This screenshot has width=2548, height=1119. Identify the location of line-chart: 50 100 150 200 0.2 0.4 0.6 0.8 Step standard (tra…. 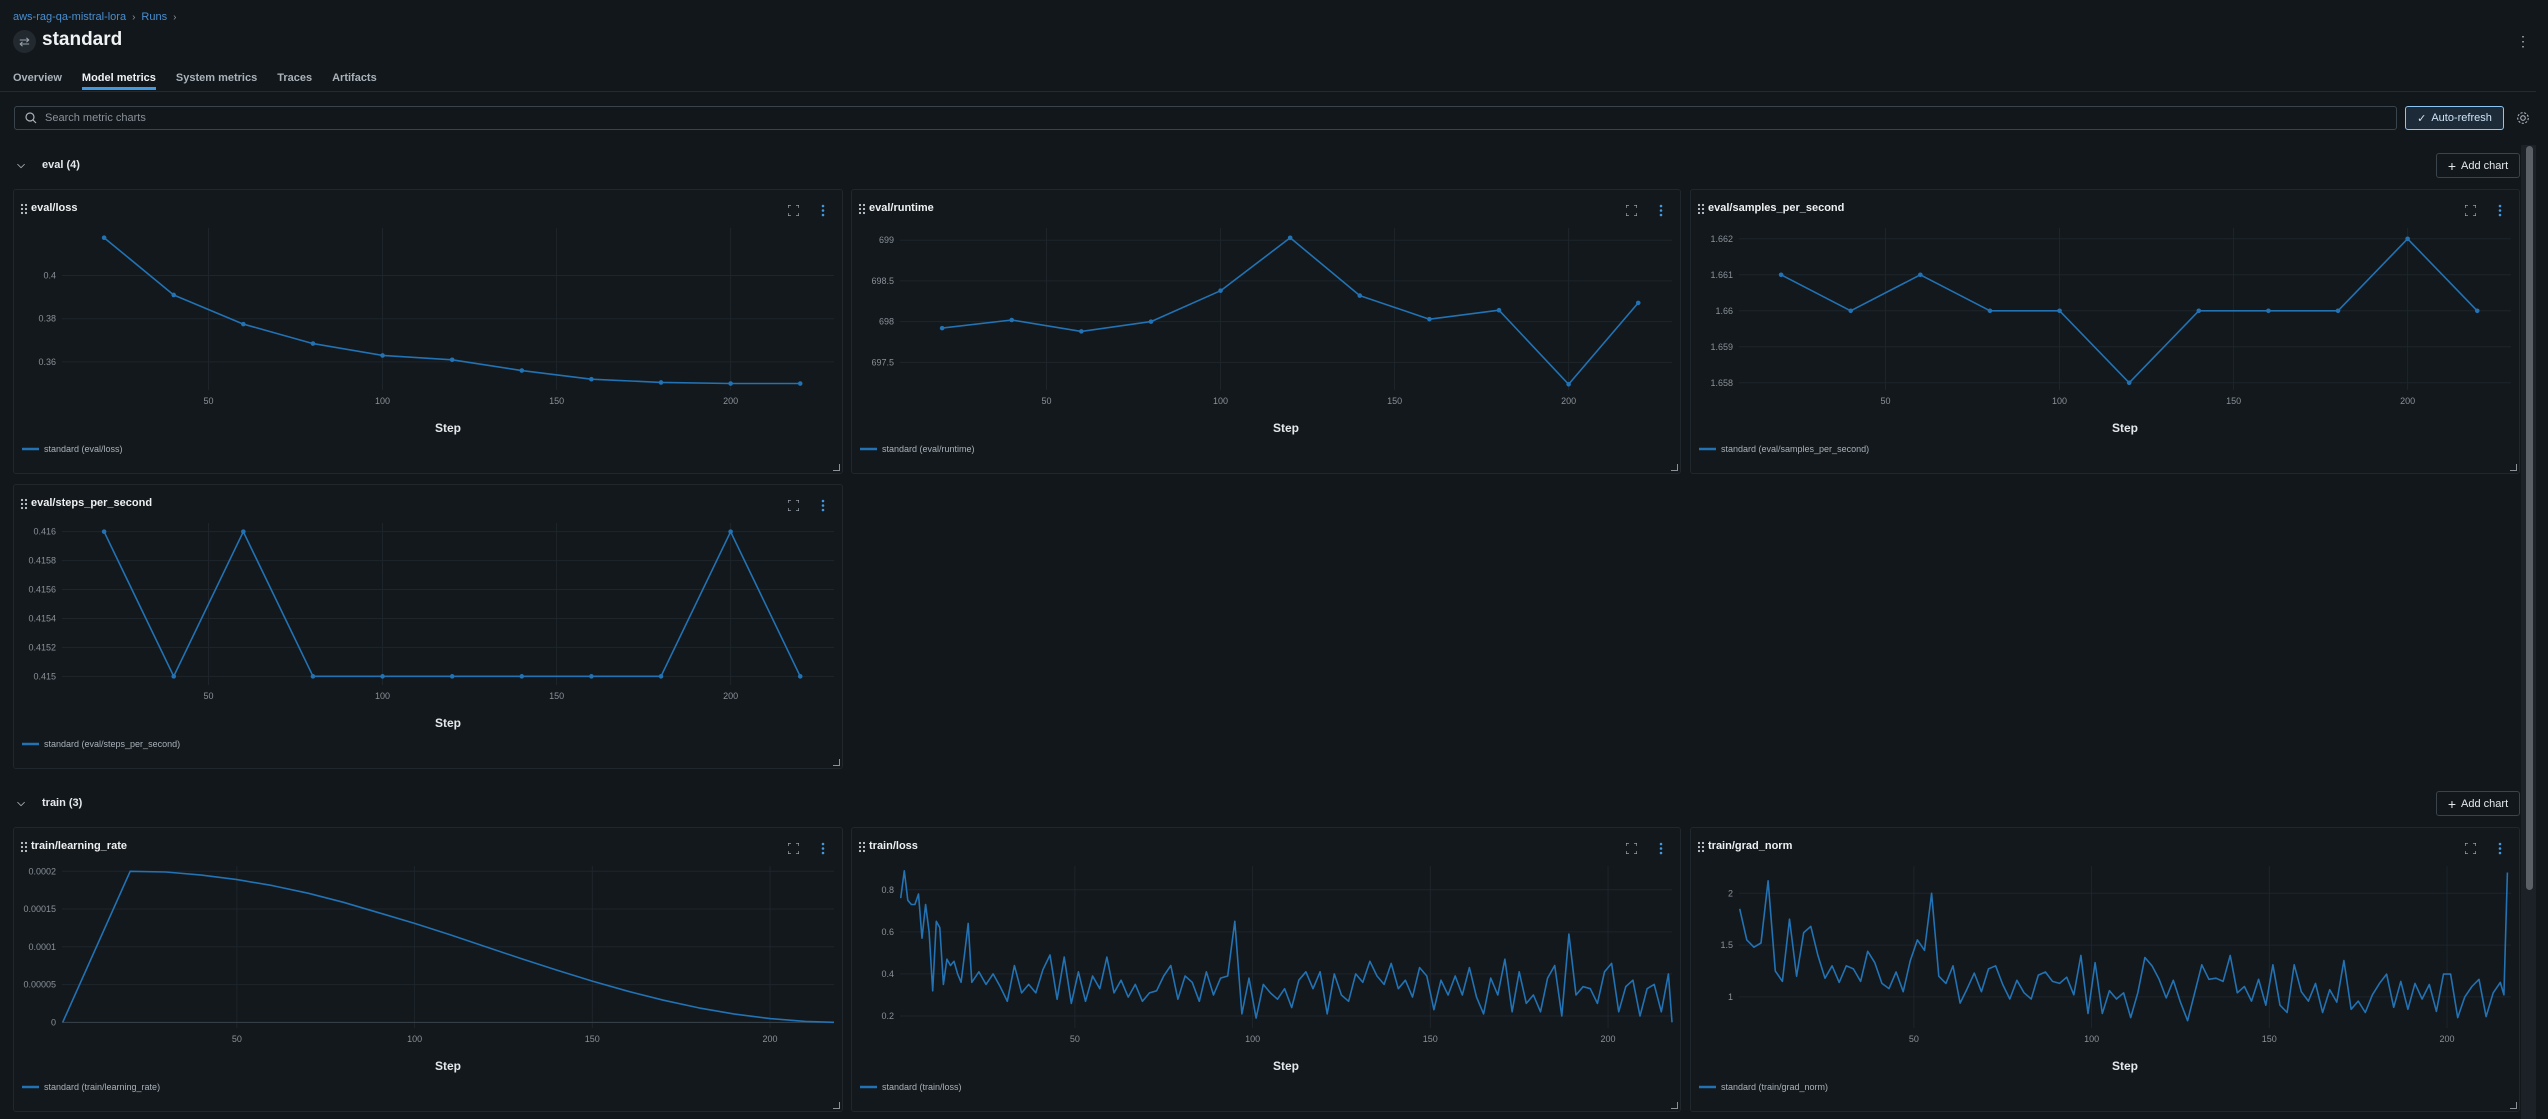
(1266, 979).